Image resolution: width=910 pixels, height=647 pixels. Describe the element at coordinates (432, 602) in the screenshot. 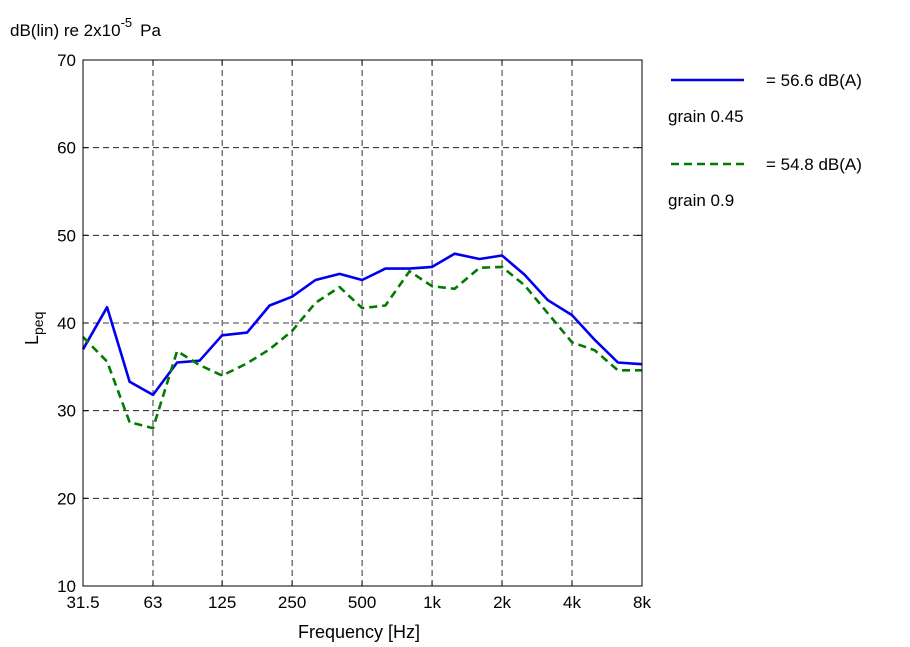

I see `x-tick-label: 1k` at that location.